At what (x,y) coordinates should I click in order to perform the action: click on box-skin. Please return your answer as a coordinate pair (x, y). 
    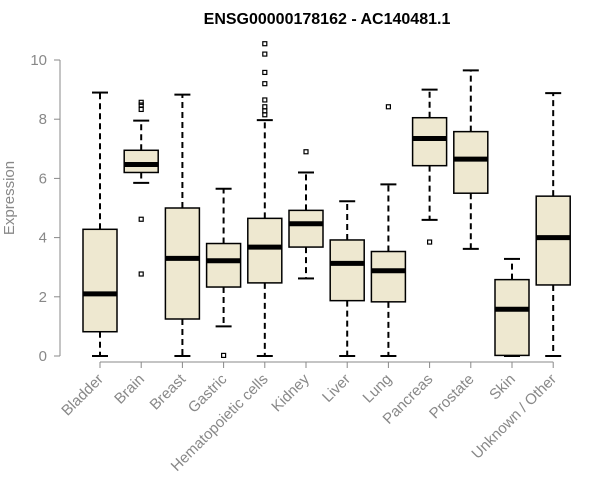
    Looking at the image, I should click on (512, 307).